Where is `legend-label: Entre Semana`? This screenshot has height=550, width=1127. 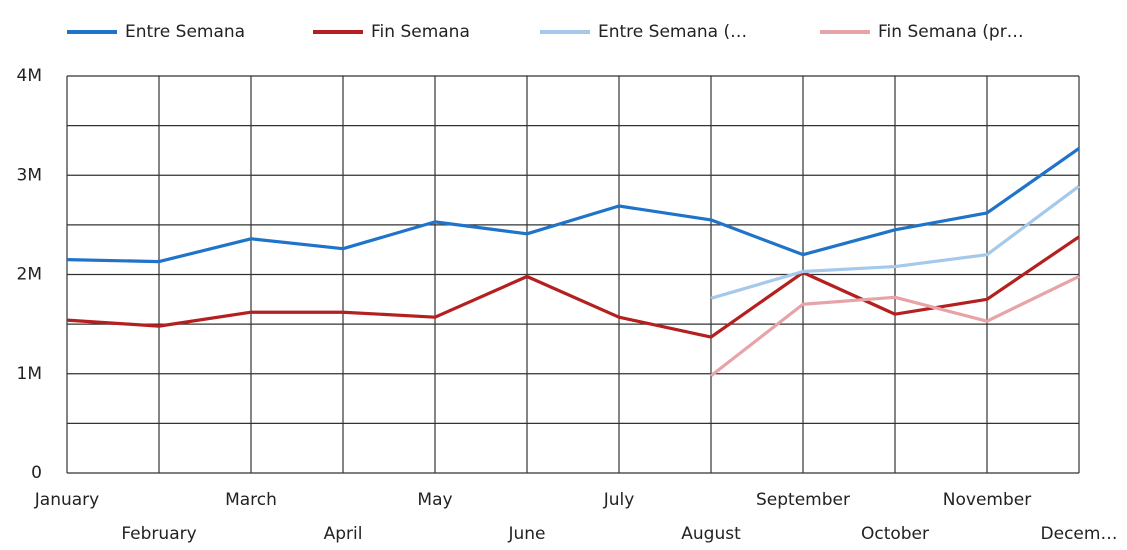 legend-label: Entre Semana is located at coordinates (185, 32).